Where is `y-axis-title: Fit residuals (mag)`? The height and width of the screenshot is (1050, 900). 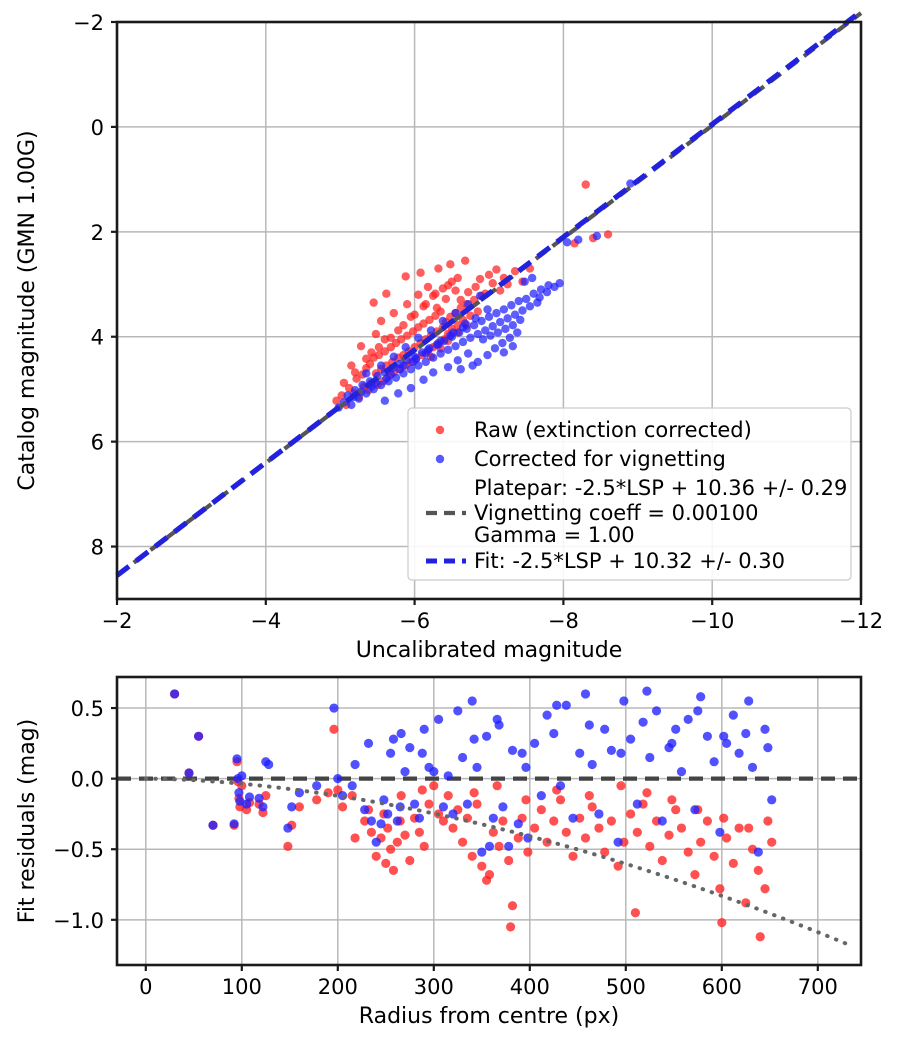
y-axis-title: Fit residuals (mag) is located at coordinates (27, 821).